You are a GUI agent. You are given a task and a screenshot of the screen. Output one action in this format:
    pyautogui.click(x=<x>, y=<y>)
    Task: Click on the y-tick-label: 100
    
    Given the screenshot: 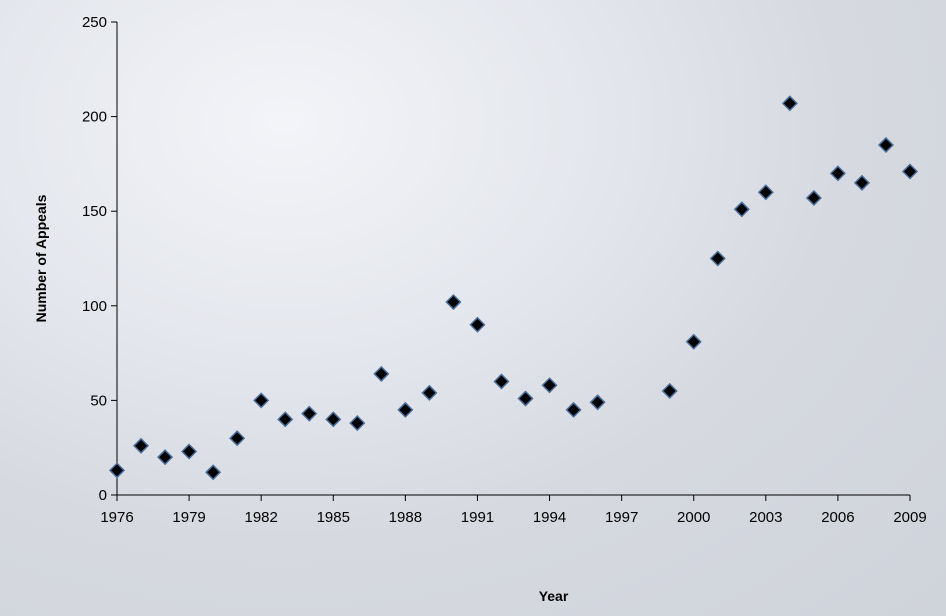 What is the action you would take?
    pyautogui.click(x=94, y=306)
    